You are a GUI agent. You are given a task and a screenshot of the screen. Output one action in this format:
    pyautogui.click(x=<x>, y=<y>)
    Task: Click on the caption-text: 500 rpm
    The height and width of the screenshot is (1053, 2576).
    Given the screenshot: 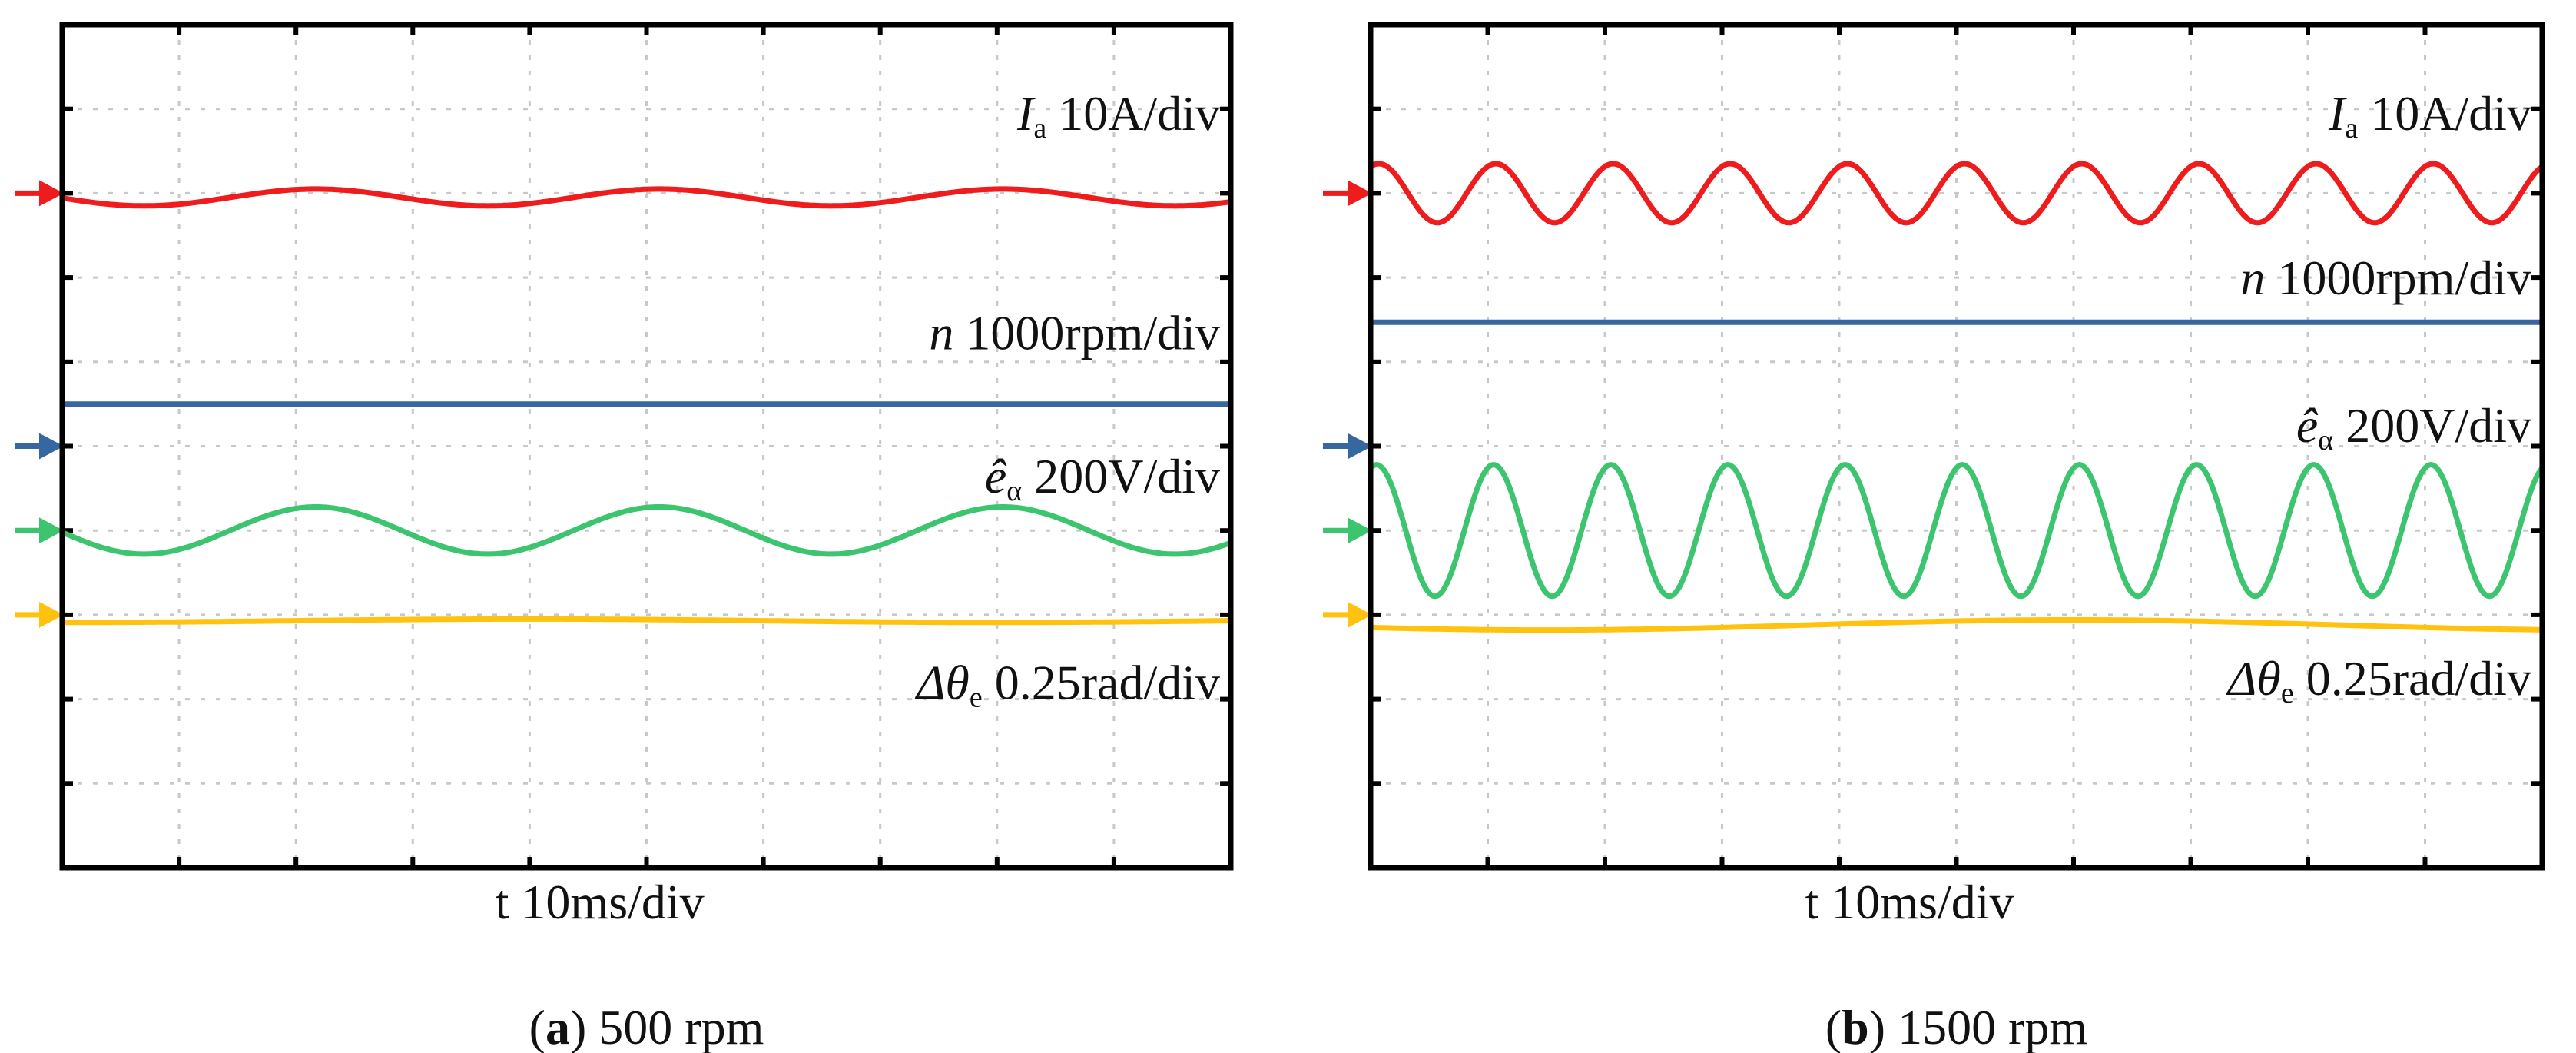 What is the action you would take?
    pyautogui.click(x=675, y=1026)
    